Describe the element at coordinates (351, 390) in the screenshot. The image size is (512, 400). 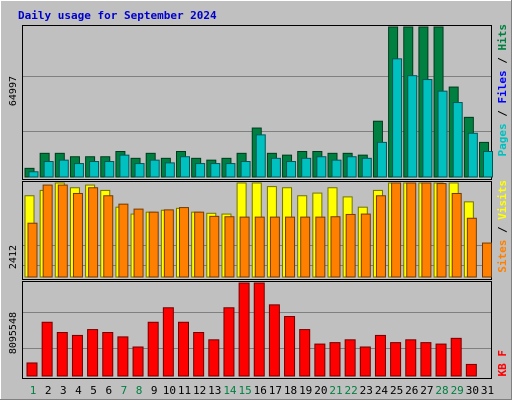
I see `day-label-22: 22` at that location.